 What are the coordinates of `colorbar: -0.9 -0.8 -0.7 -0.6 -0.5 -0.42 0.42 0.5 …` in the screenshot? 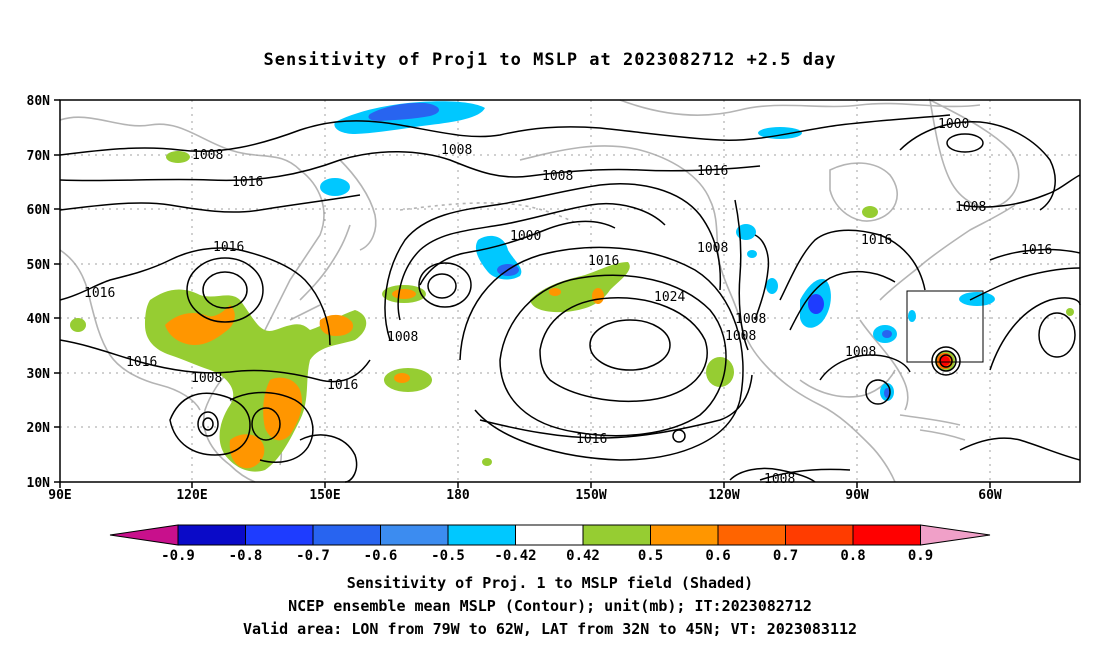 It's located at (550, 544).